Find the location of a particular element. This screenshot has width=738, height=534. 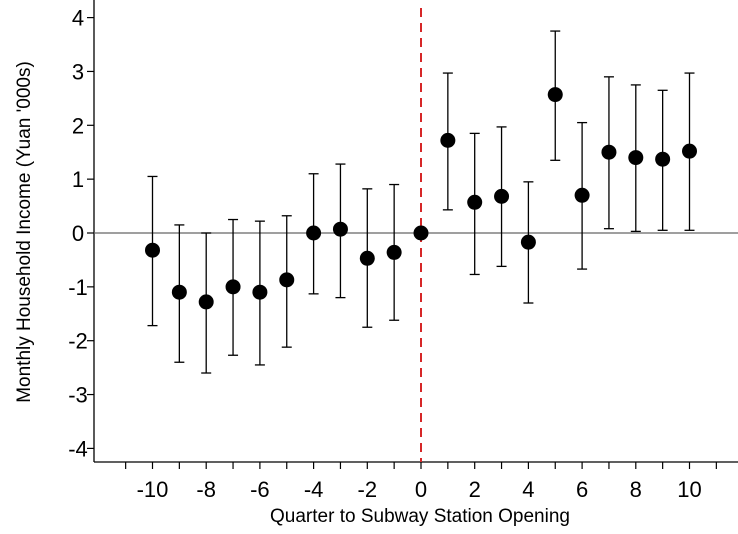

y-tick-label: 4 is located at coordinates (78, 18).